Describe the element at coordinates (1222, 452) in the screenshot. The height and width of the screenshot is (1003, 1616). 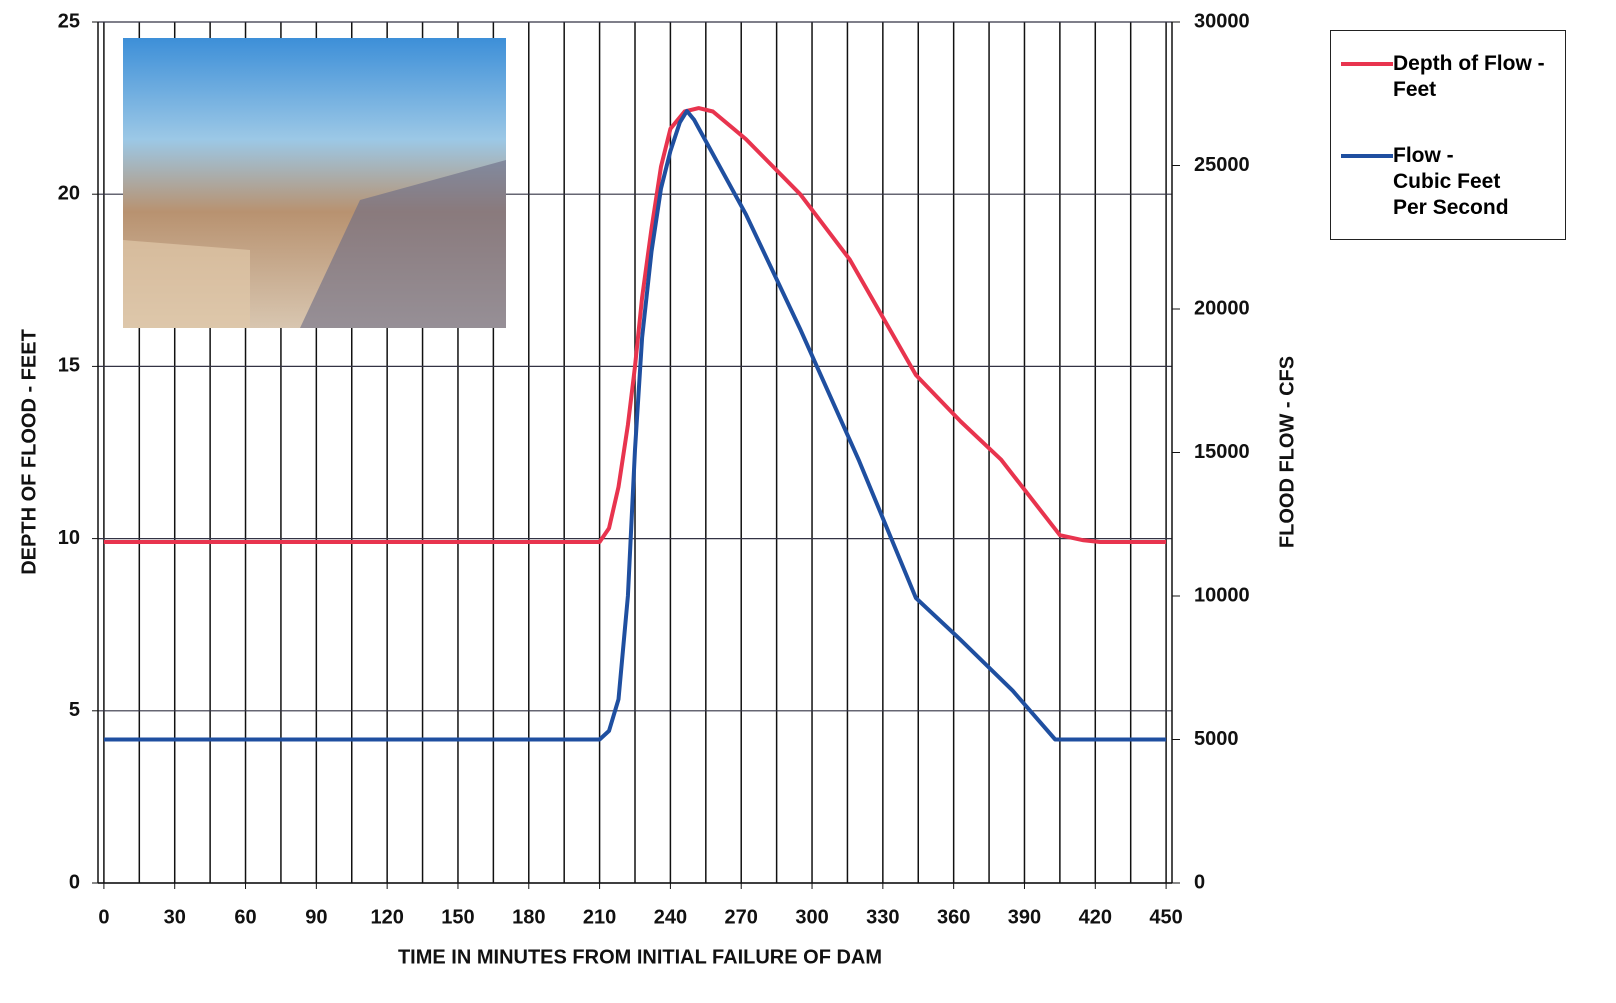
I see `y2-tick-label: 15000` at that location.